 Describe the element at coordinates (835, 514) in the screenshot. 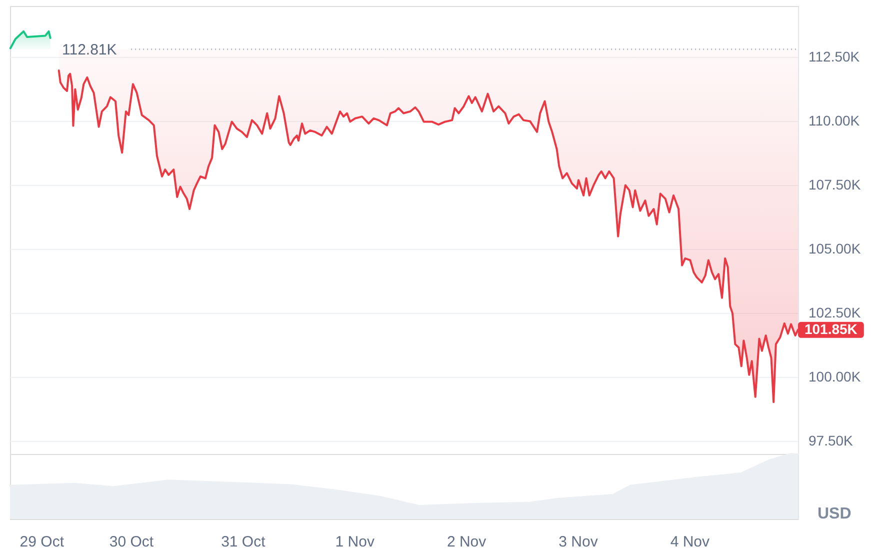

I see `y-axis-title: USD` at that location.